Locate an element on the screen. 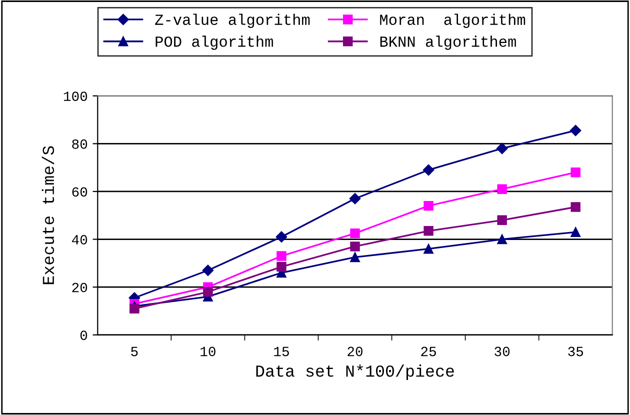 The image size is (630, 415). y-tick-label: 60 is located at coordinates (80, 192).